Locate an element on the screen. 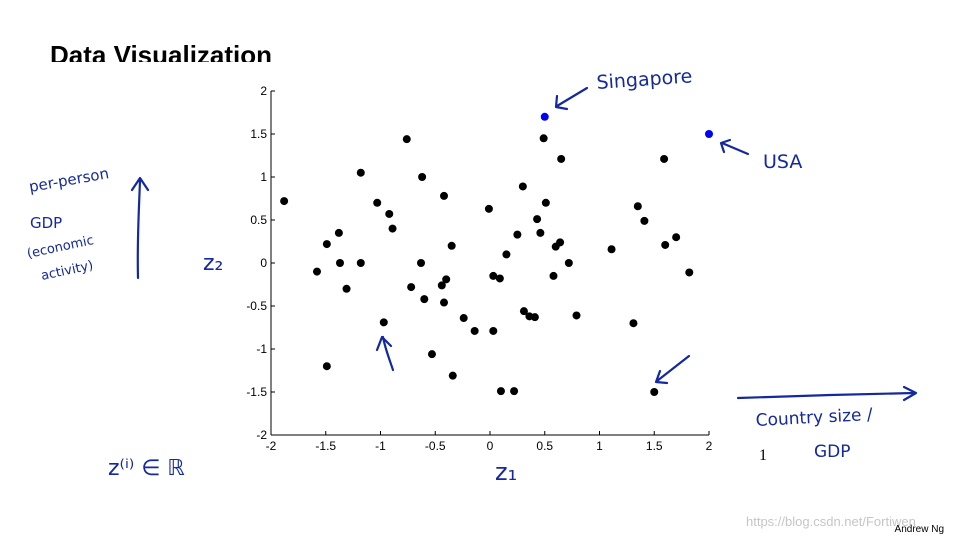  left-note: per-person GDP (economic activity) is located at coordinates (88, 224).